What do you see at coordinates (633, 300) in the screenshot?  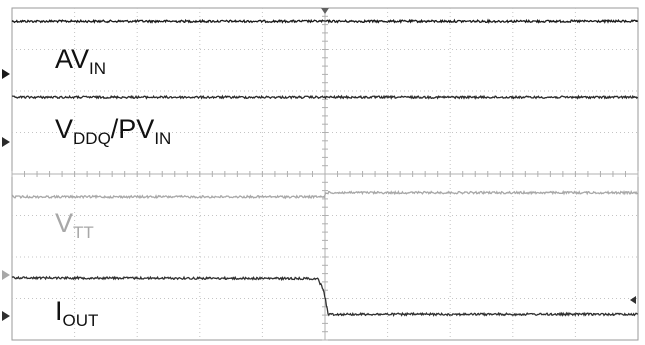 I see `trigger-level-marker` at bounding box center [633, 300].